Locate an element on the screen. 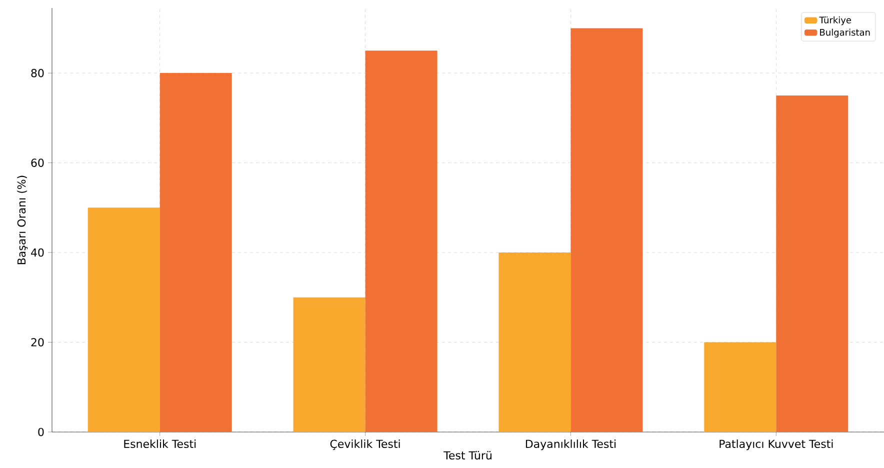  y-axis-title: Başarı Oranı (%) is located at coordinates (22, 220).